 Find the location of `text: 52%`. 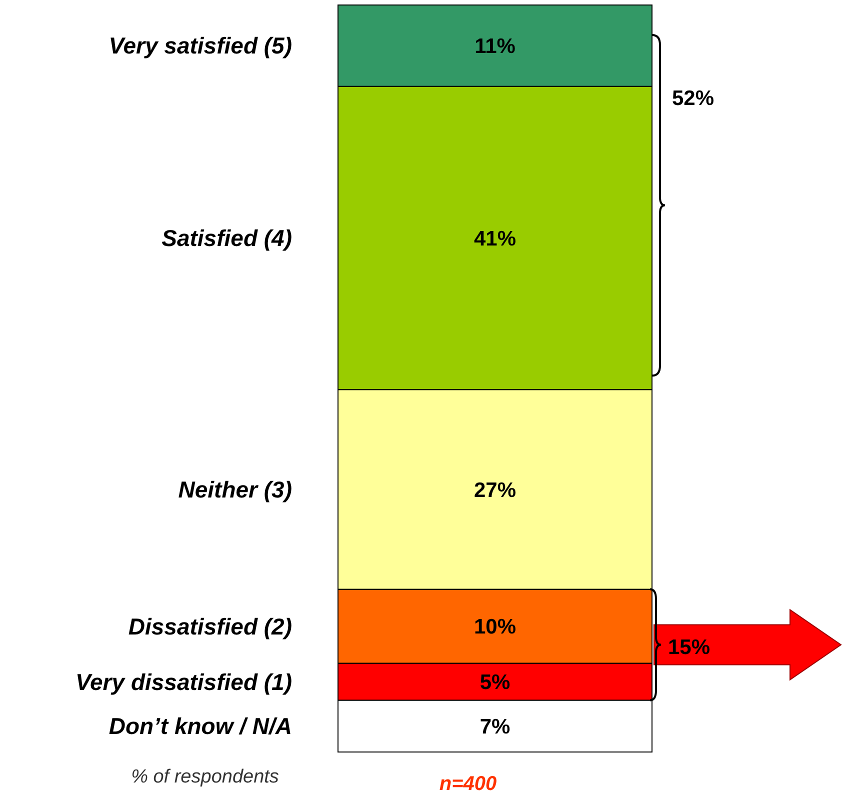

text: 52% is located at coordinates (693, 98).